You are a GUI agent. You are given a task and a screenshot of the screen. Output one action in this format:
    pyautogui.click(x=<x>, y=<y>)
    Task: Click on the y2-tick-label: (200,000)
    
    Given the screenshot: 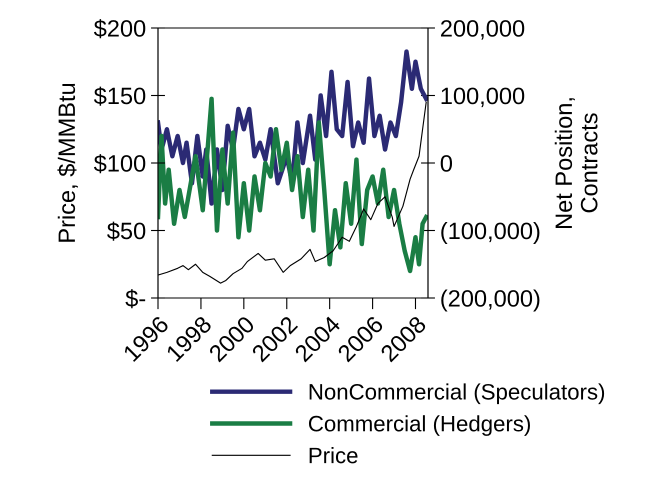 What is the action you would take?
    pyautogui.click(x=490, y=300)
    